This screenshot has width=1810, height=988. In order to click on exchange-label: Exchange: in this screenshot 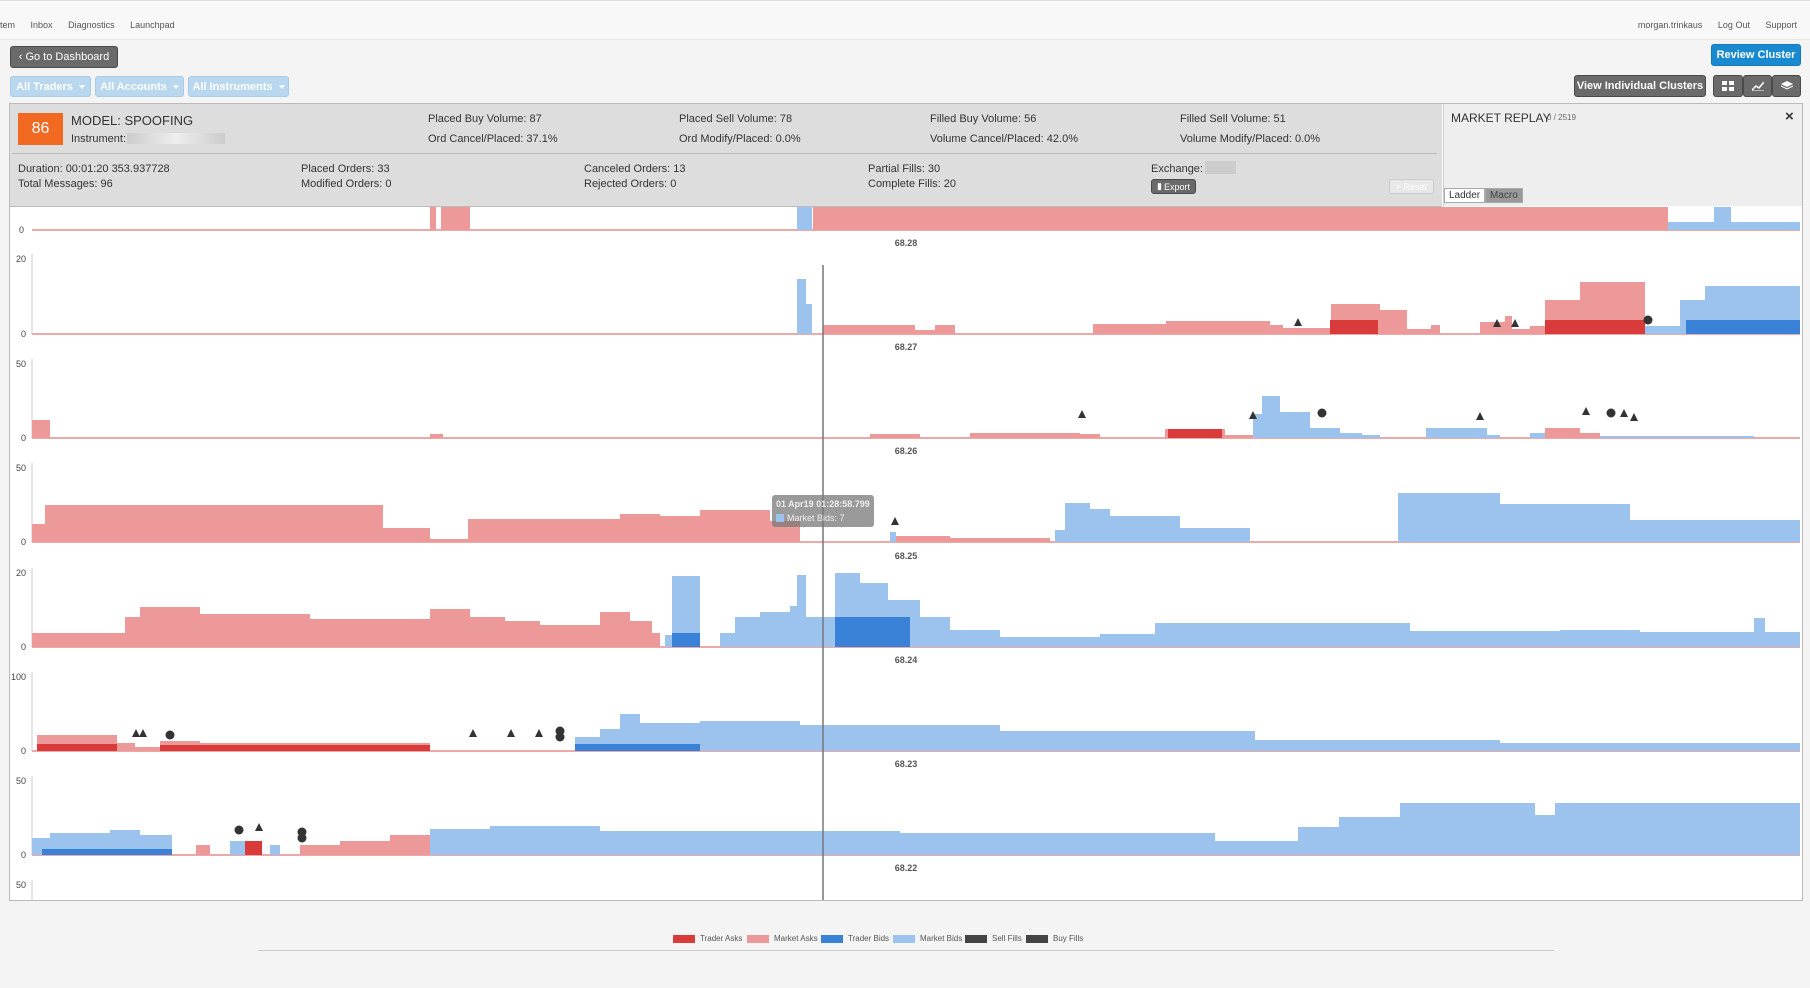, I will do `click(1177, 169)`.